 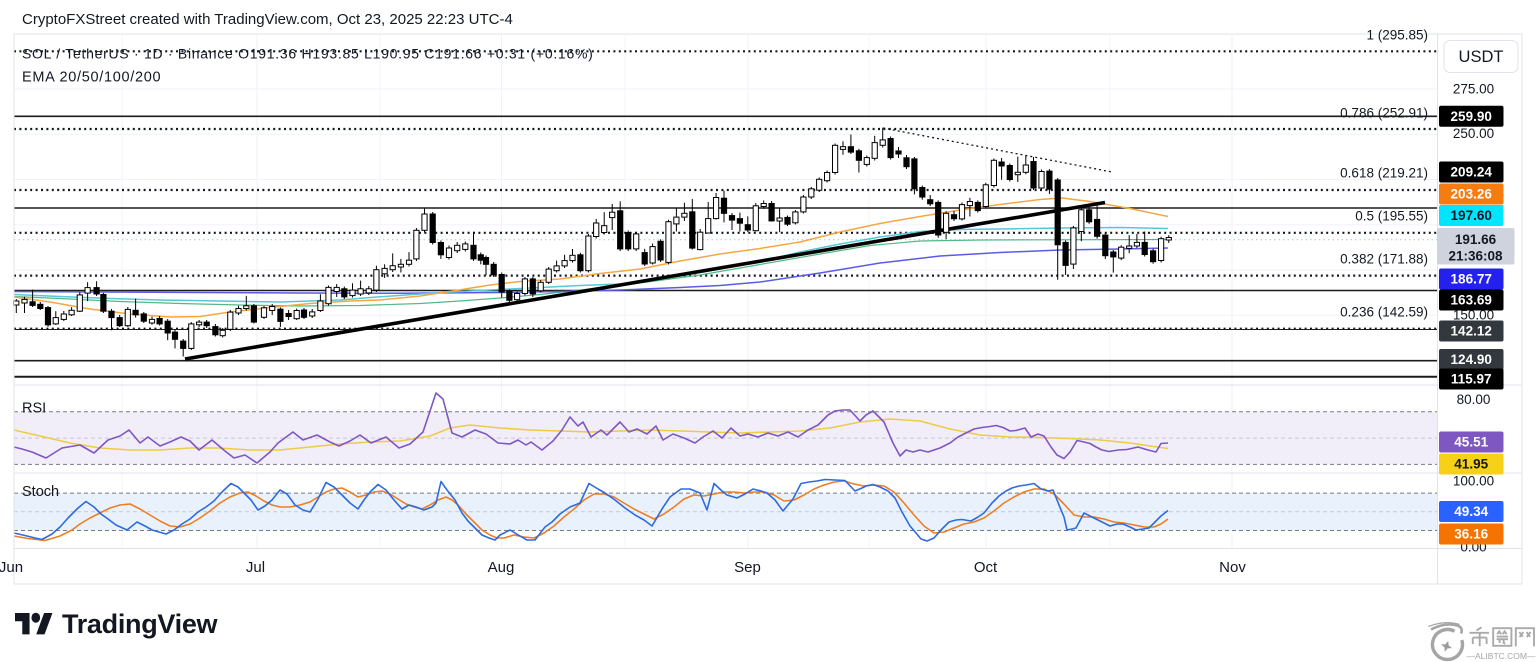 I want to click on svg-text: EMA 20/50/100/200, so click(x=91, y=78).